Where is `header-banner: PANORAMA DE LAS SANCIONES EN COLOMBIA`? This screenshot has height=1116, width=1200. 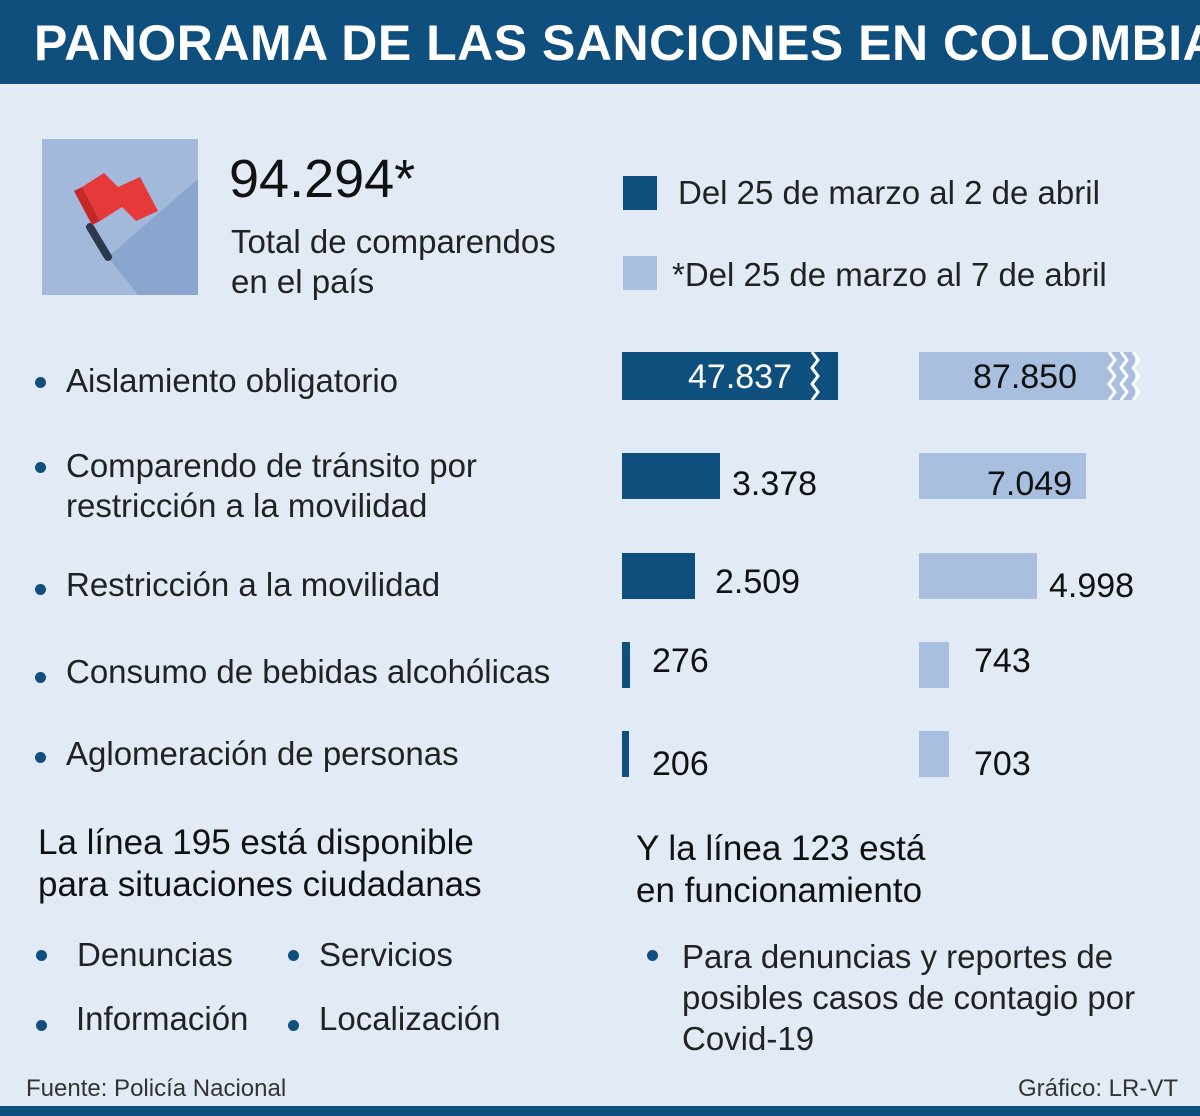
header-banner: PANORAMA DE LAS SANCIONES EN COLOMBIA is located at coordinates (600, 42).